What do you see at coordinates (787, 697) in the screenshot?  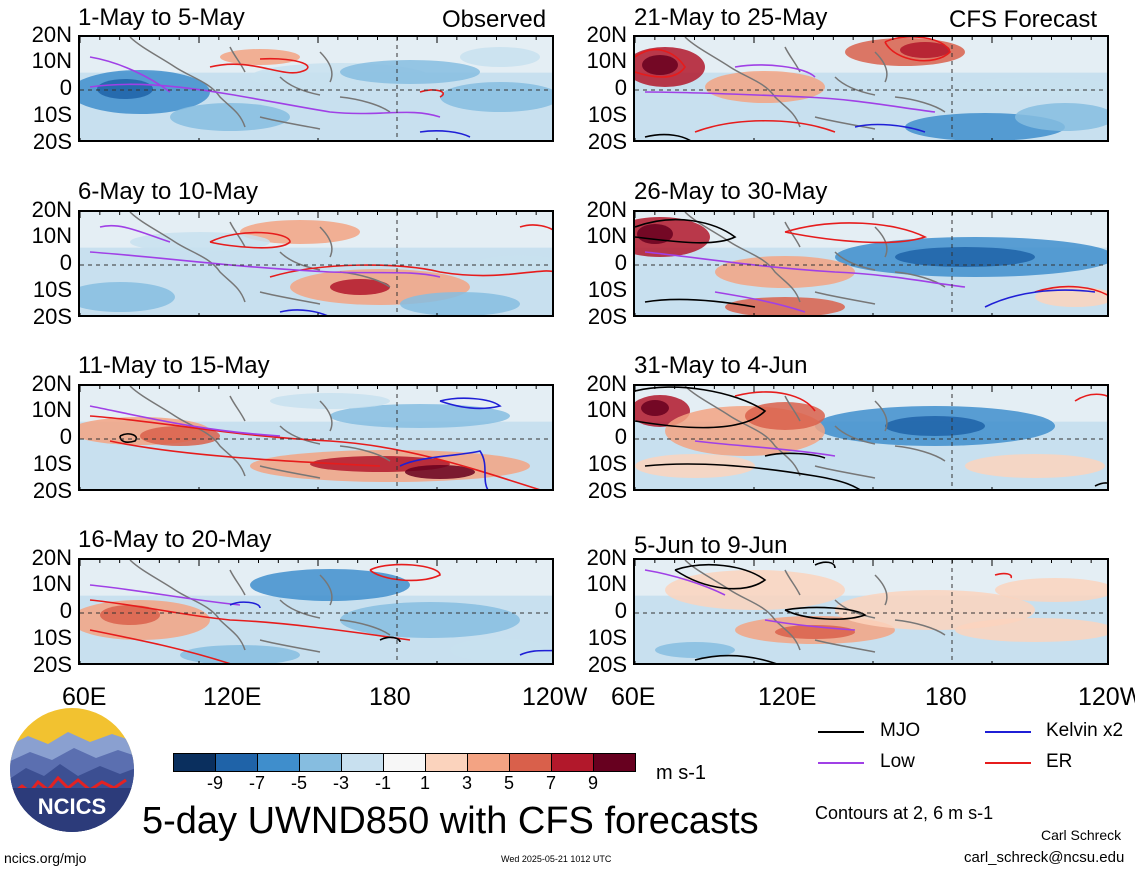 I see `lon-label-120e: 120E` at bounding box center [787, 697].